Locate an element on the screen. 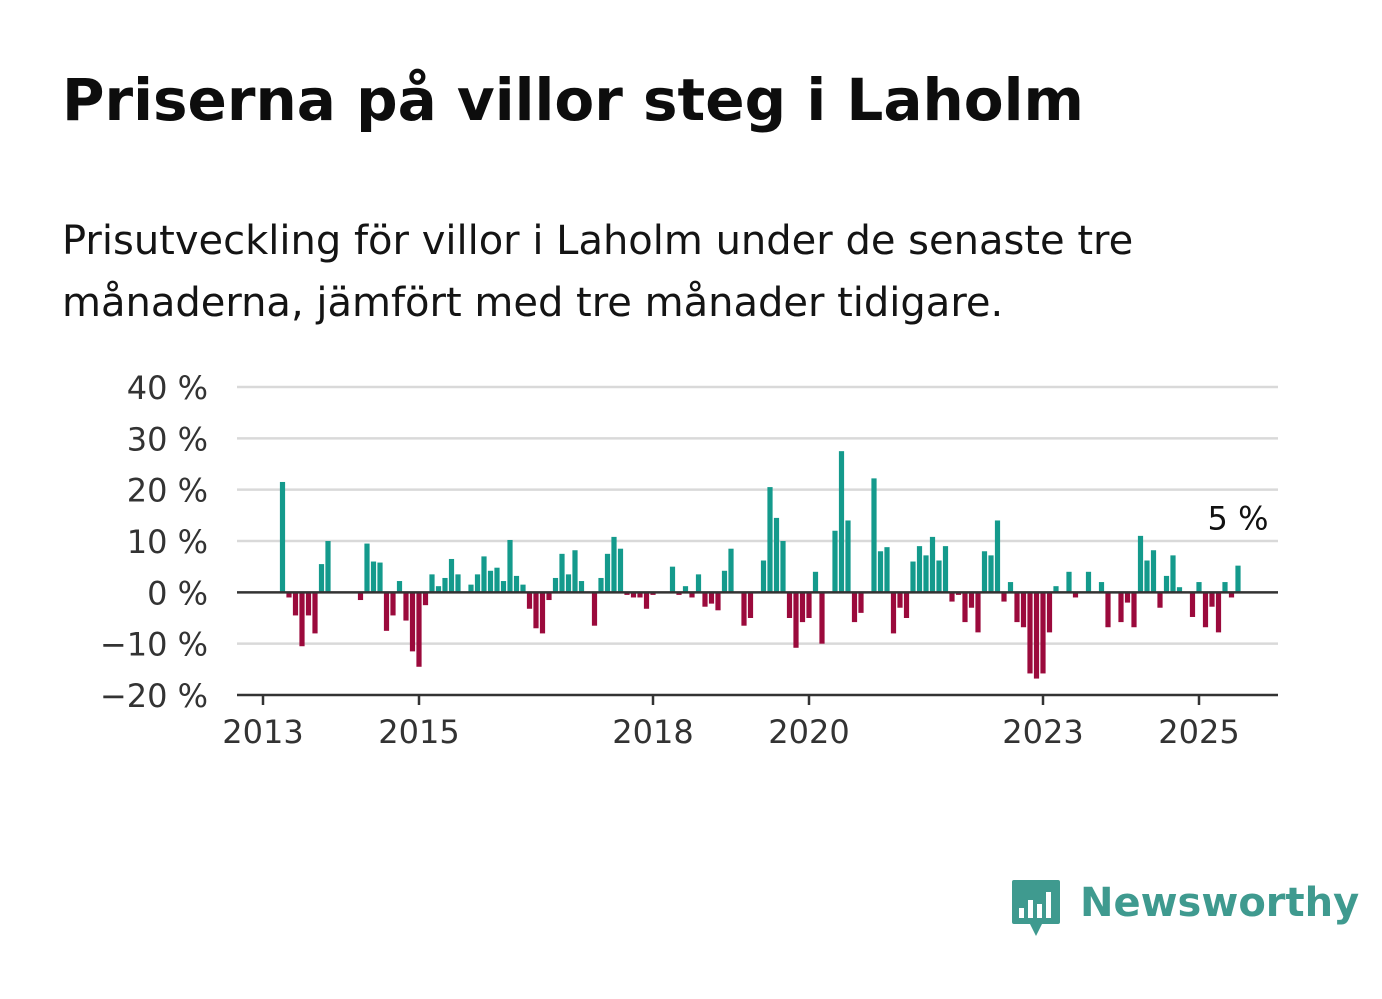 The image size is (1382, 999). x-tick-label: 2020 is located at coordinates (808, 732).